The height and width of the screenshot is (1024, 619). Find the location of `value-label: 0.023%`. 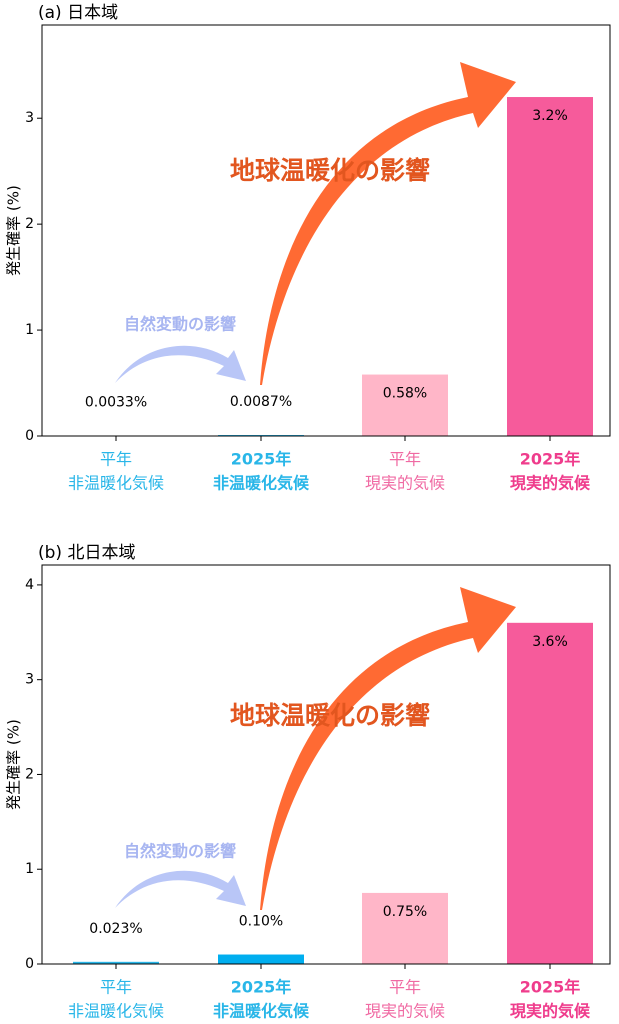

value-label: 0.023% is located at coordinates (115, 929).